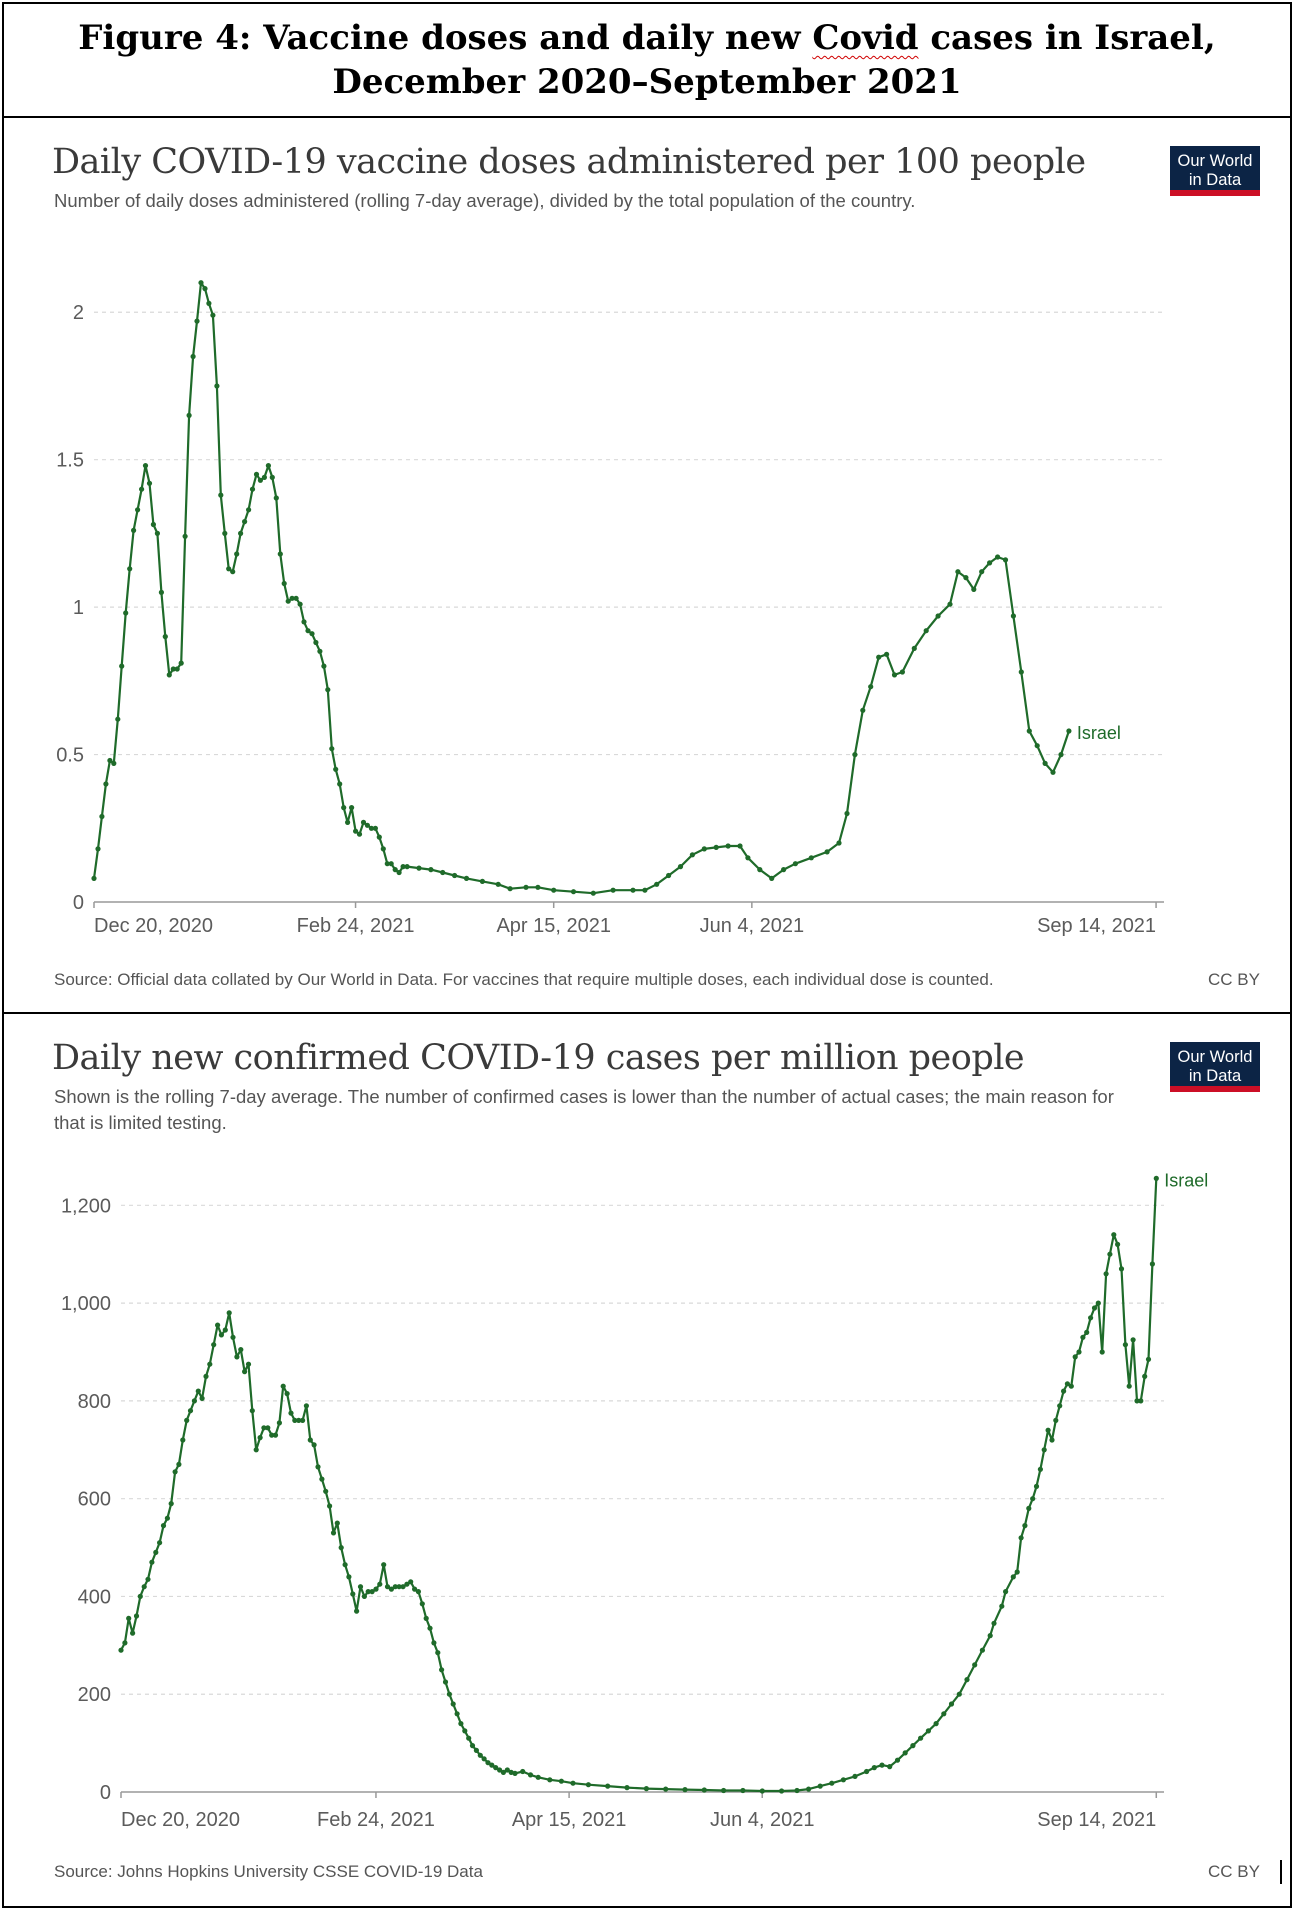 The width and height of the screenshot is (1300, 1918). I want to click on logo-line: Our World, so click(1215, 1057).